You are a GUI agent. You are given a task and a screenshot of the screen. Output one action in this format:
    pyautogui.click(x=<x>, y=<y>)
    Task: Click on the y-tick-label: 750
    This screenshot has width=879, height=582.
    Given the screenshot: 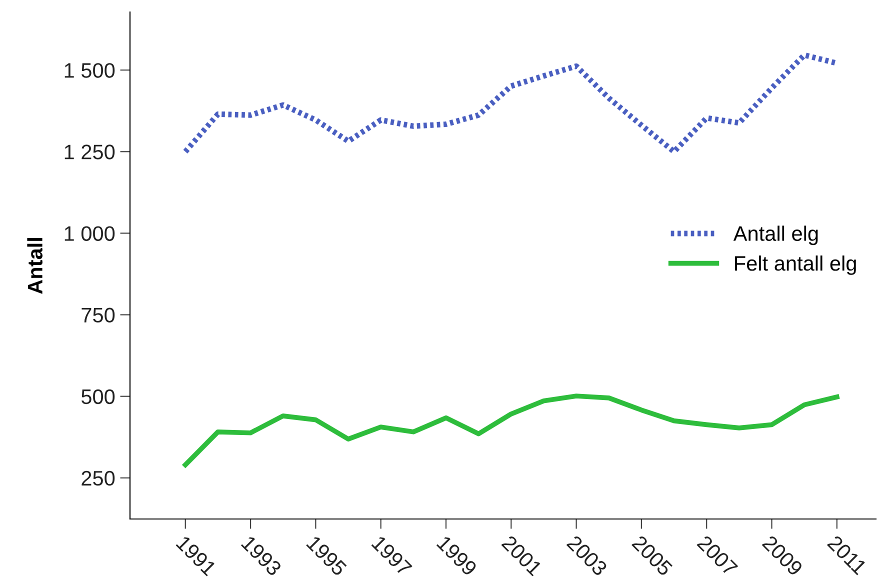 What is the action you would take?
    pyautogui.click(x=98, y=315)
    